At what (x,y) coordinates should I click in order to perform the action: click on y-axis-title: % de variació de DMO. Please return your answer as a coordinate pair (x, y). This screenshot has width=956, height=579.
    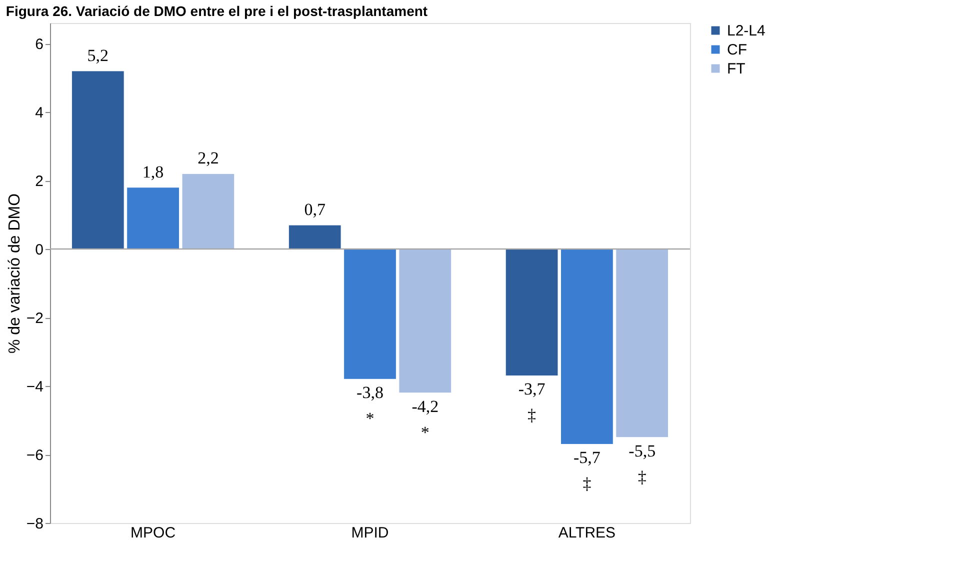
    Looking at the image, I should click on (15, 273).